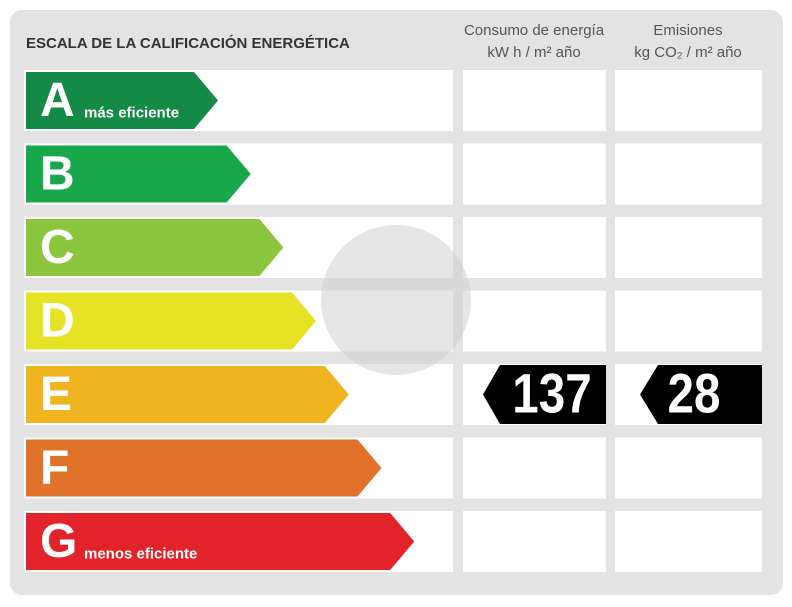 The width and height of the screenshot is (792, 607). Describe the element at coordinates (687, 30) in the screenshot. I see `column-header: Emisiones` at that location.